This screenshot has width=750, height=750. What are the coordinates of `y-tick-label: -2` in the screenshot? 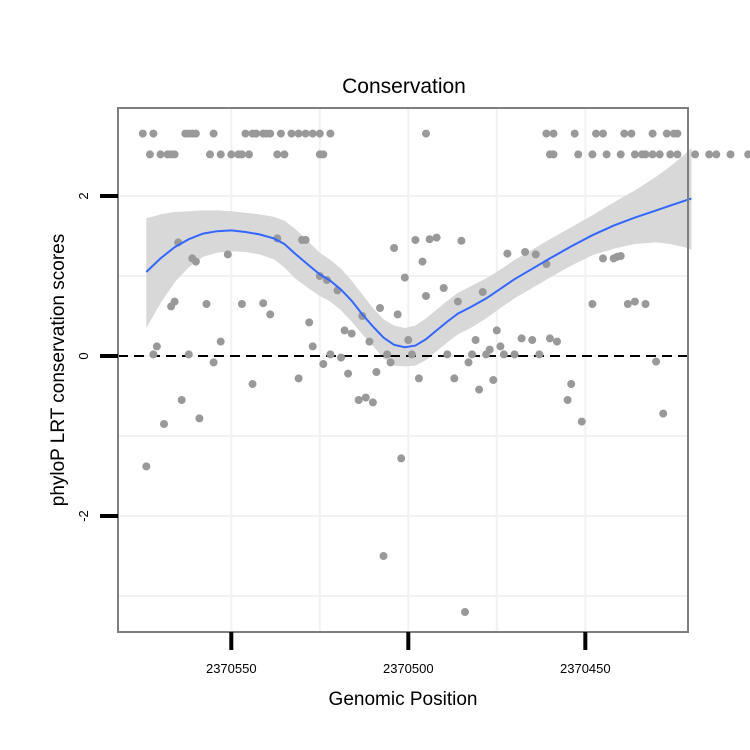 It's located at (83, 516).